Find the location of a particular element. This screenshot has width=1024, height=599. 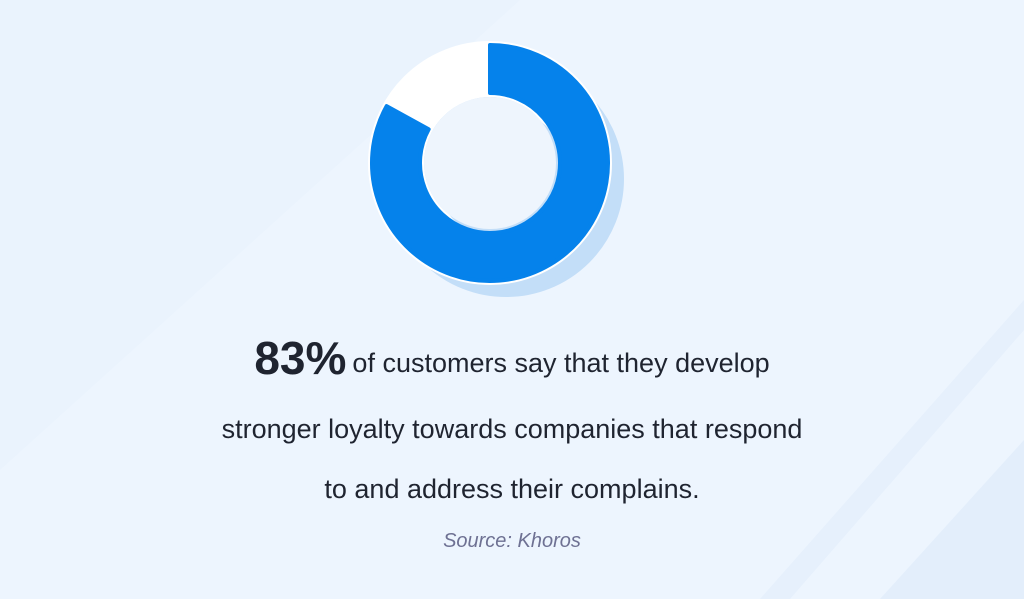

headline-line-3: to and address their complains. is located at coordinates (512, 489).